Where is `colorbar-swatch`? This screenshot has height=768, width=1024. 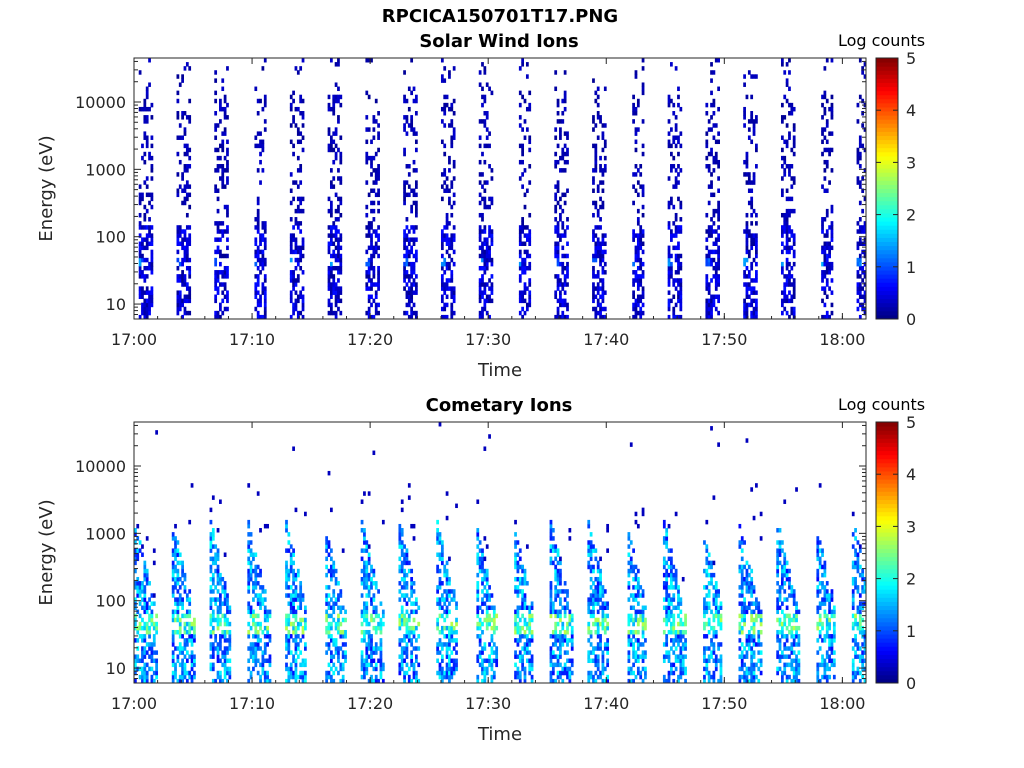
colorbar-swatch is located at coordinates (887, 215).